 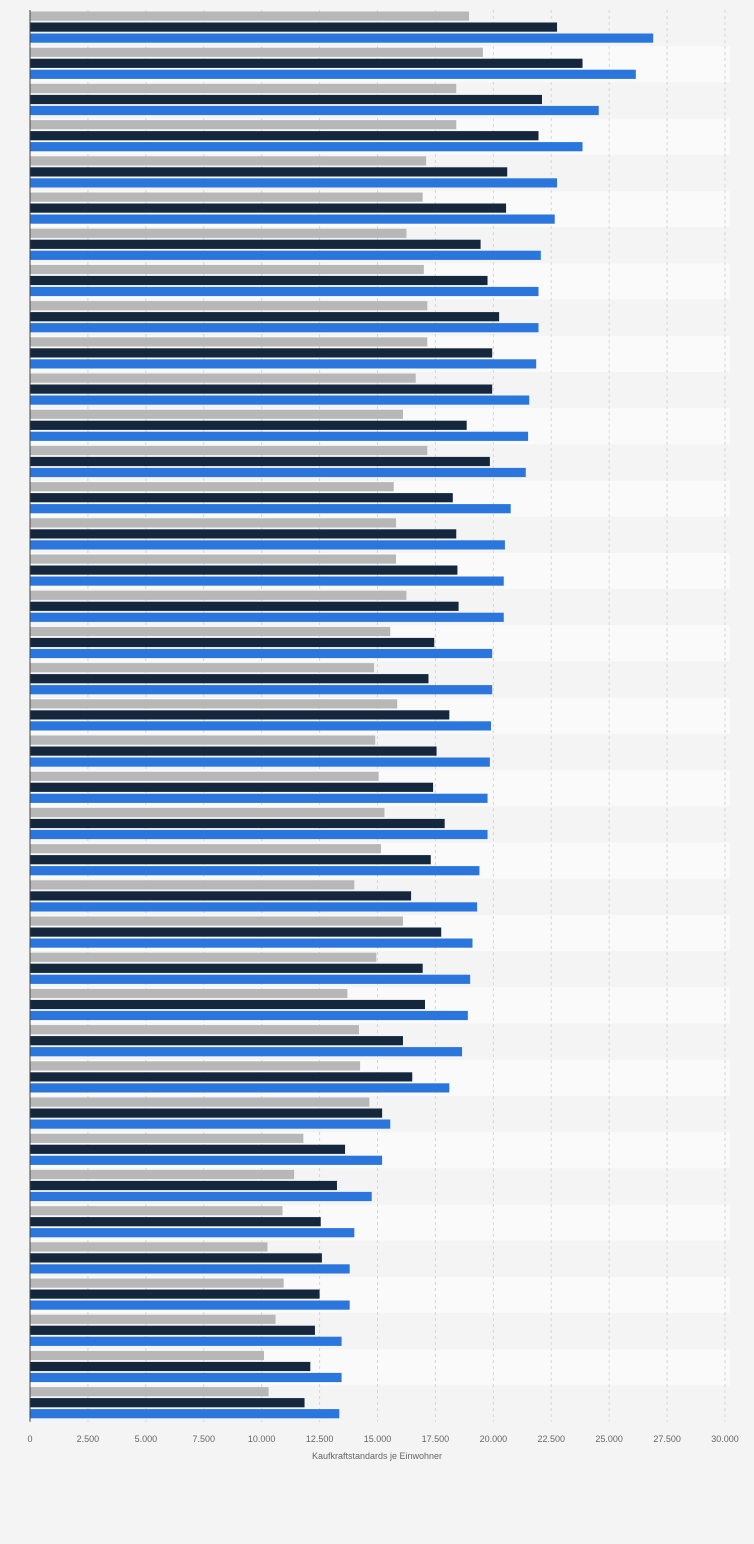 What do you see at coordinates (494, 1439) in the screenshot?
I see `x-tick-label: 20.000` at bounding box center [494, 1439].